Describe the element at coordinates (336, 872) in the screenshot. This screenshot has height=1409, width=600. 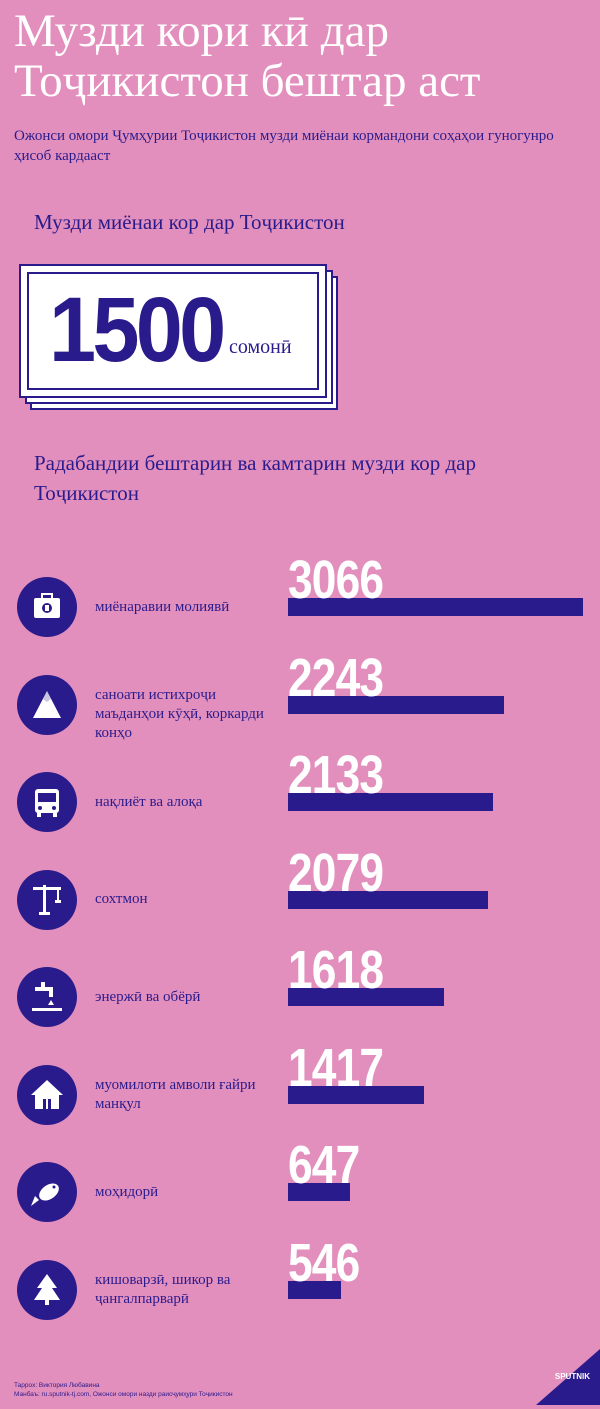
I see `bar-value-label: 2079` at that location.